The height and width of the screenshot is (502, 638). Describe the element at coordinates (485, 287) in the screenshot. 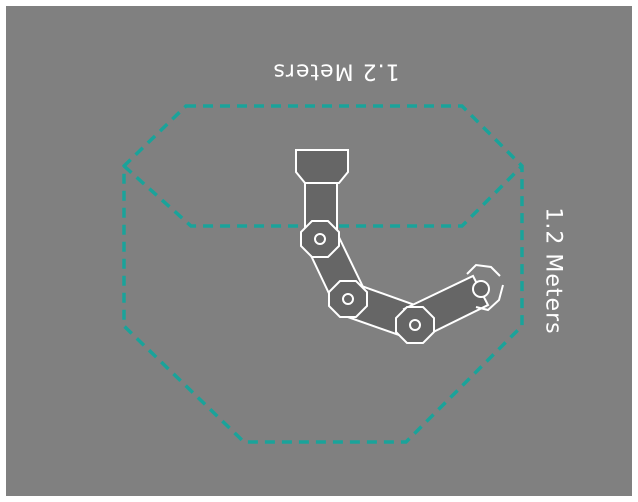

I see `base-joint-icon` at that location.